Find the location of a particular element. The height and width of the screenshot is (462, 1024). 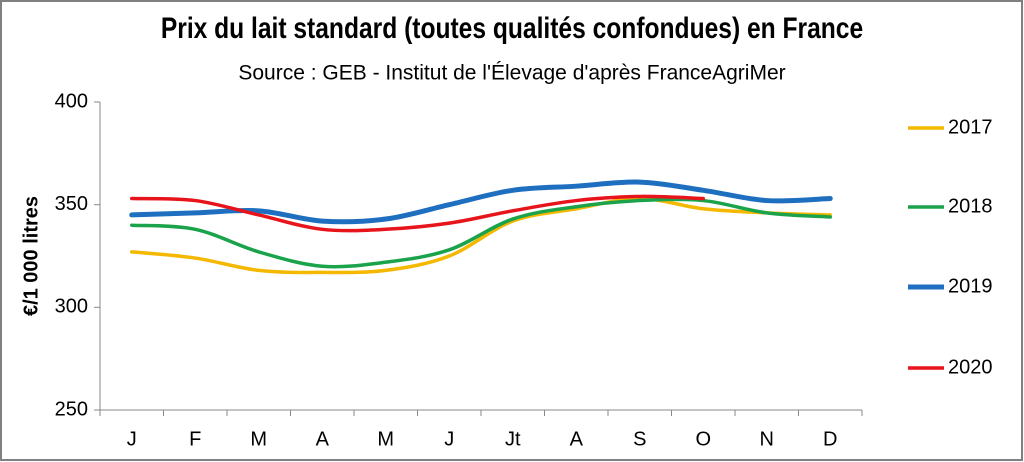

x-tick-label: D is located at coordinates (830, 439).